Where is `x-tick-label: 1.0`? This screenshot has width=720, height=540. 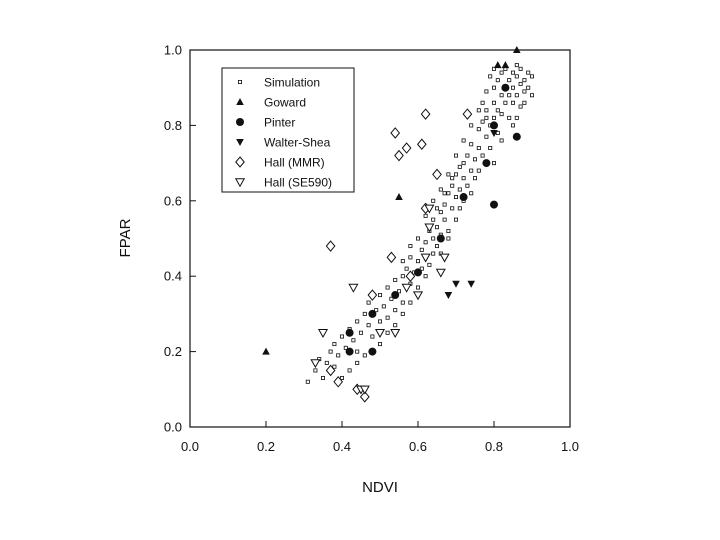
x-tick-label: 1.0 is located at coordinates (570, 446).